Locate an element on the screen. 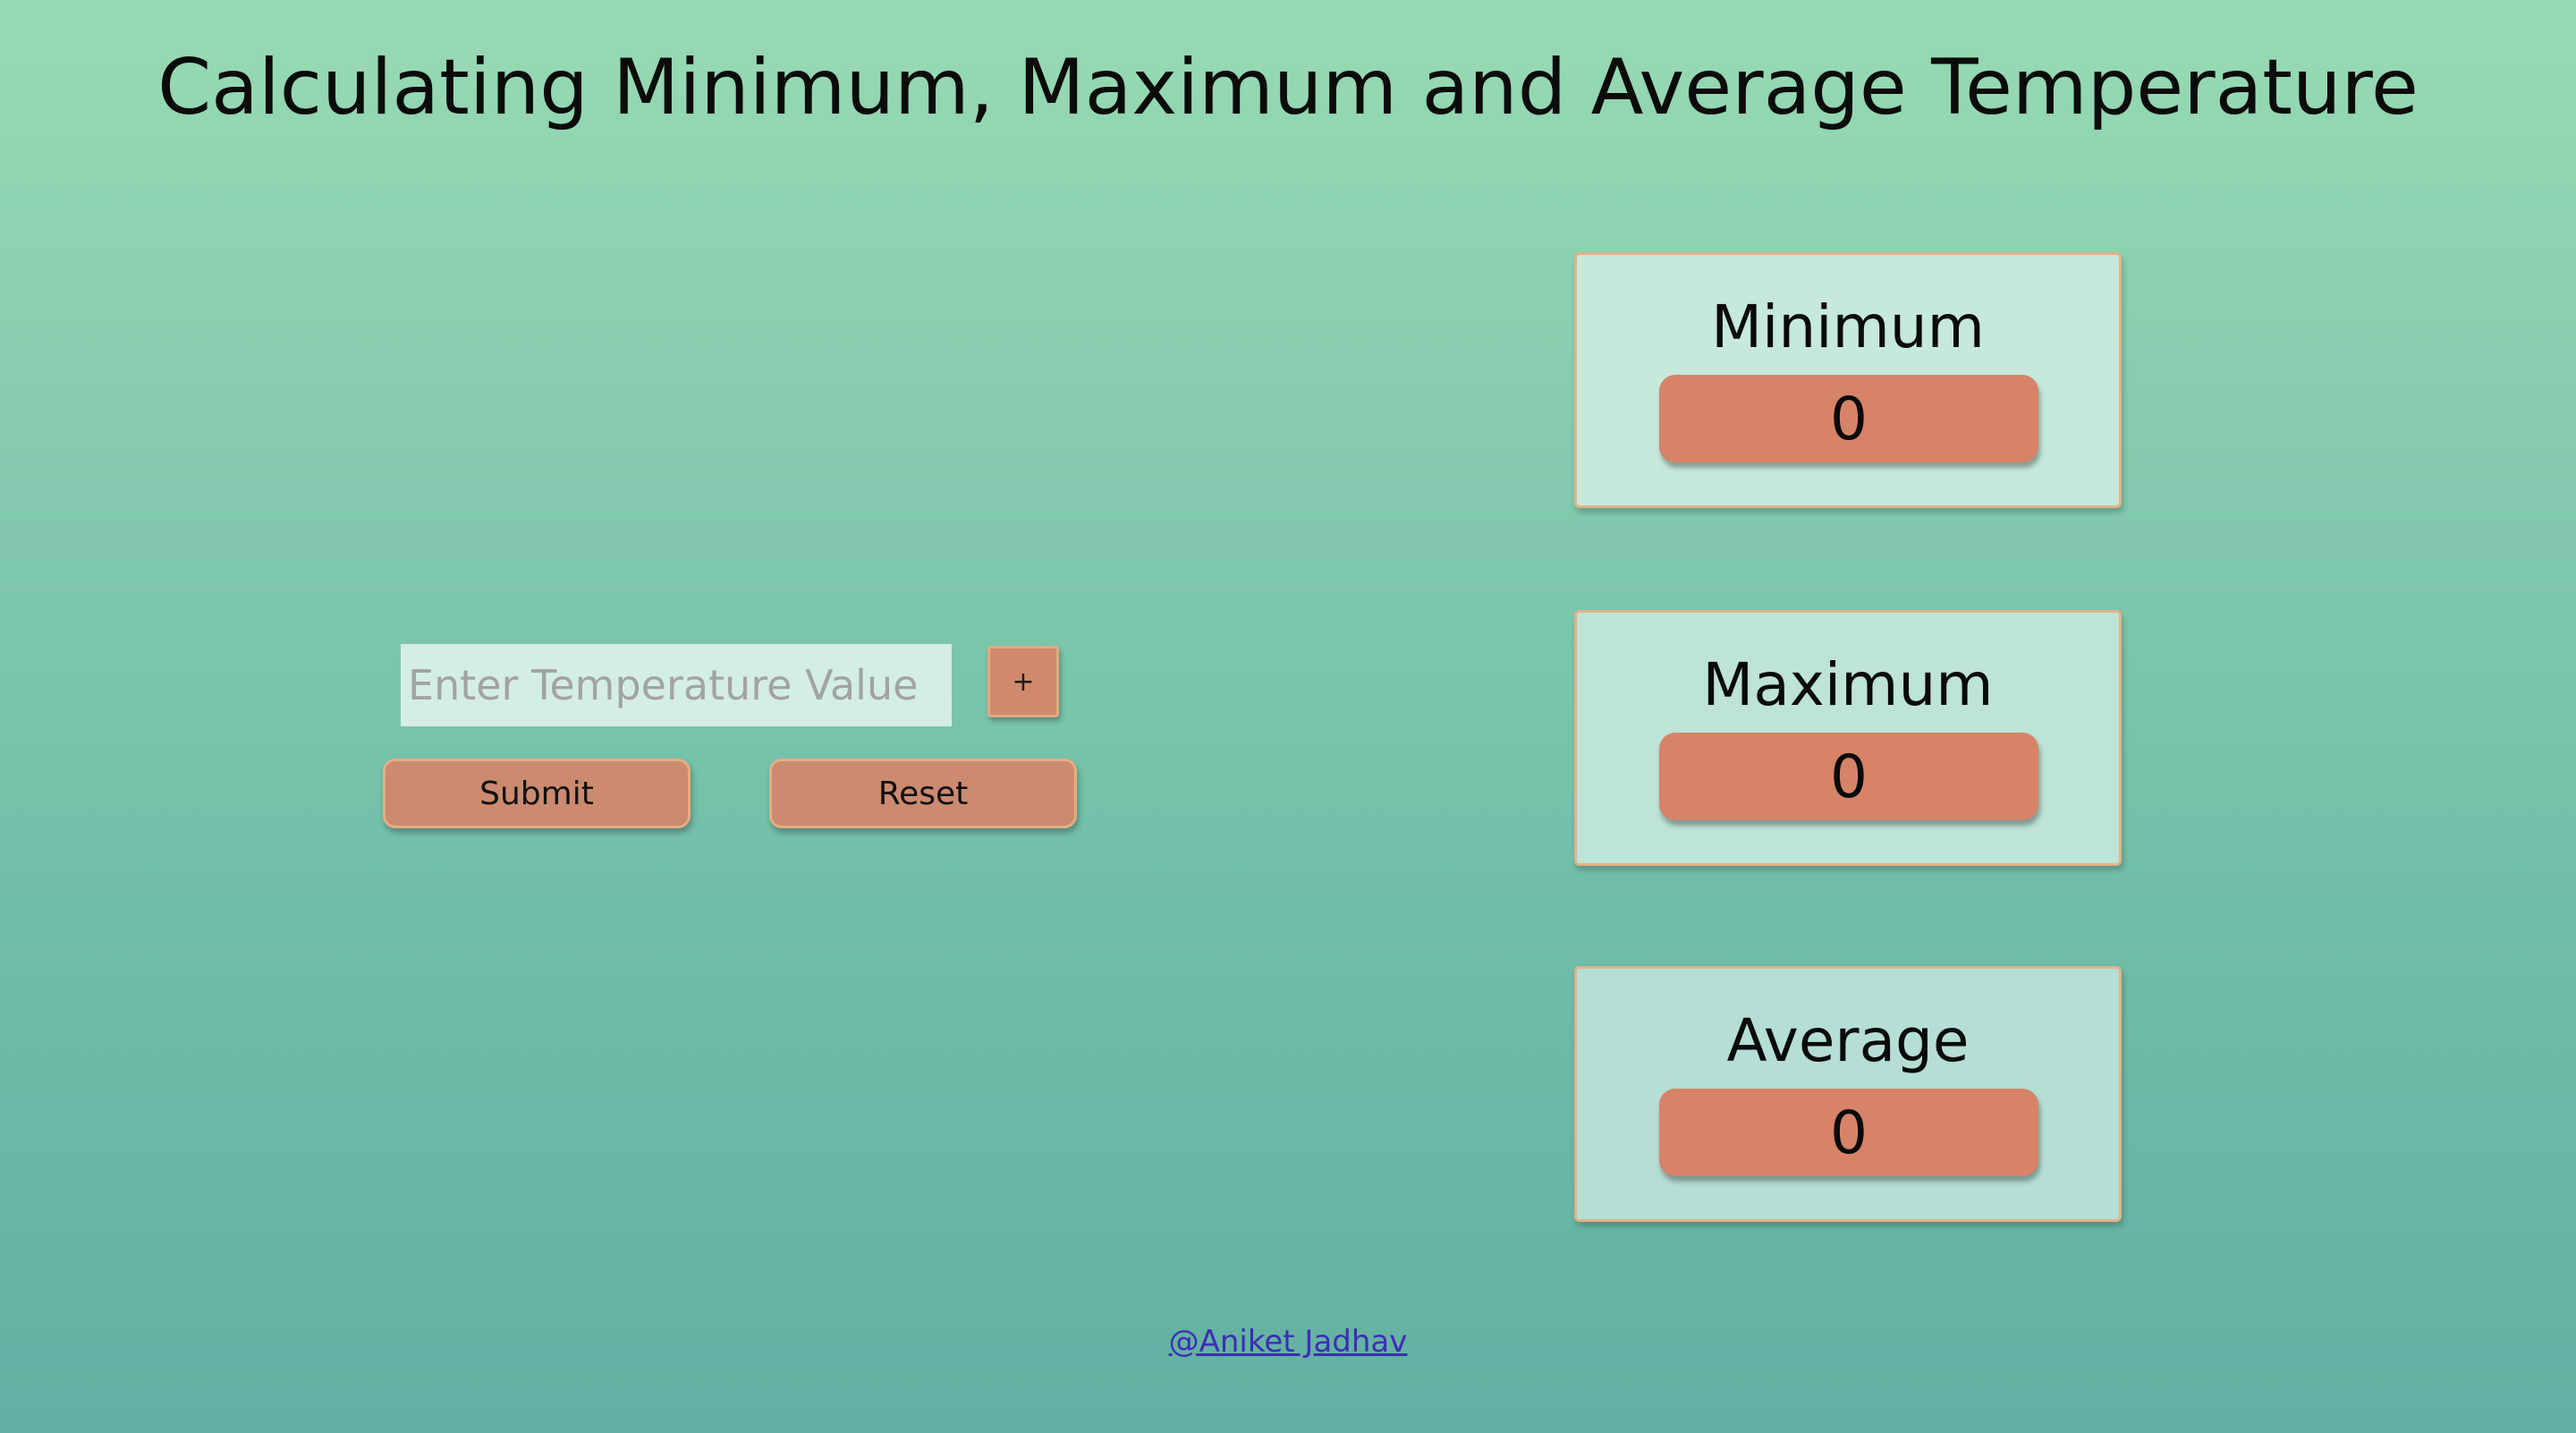 This screenshot has height=1433, width=2576. maximum-value: 0 is located at coordinates (1848, 776).